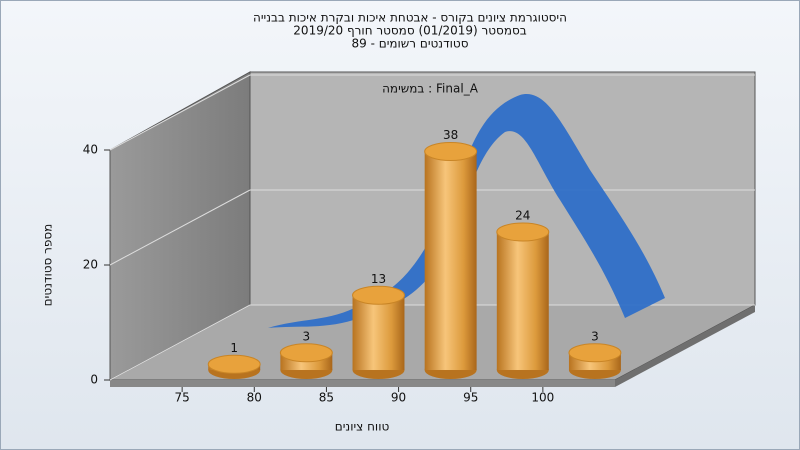 The height and width of the screenshot is (450, 800). I want to click on chart-subtitle: סטודנטים רשומים - 89, so click(409, 44).